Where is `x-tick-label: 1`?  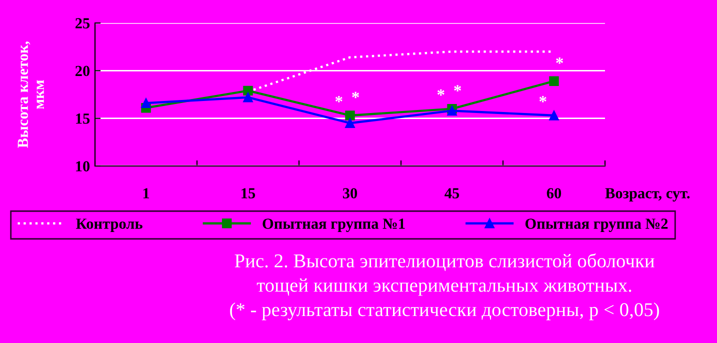 x-tick-label: 1 is located at coordinates (146, 193).